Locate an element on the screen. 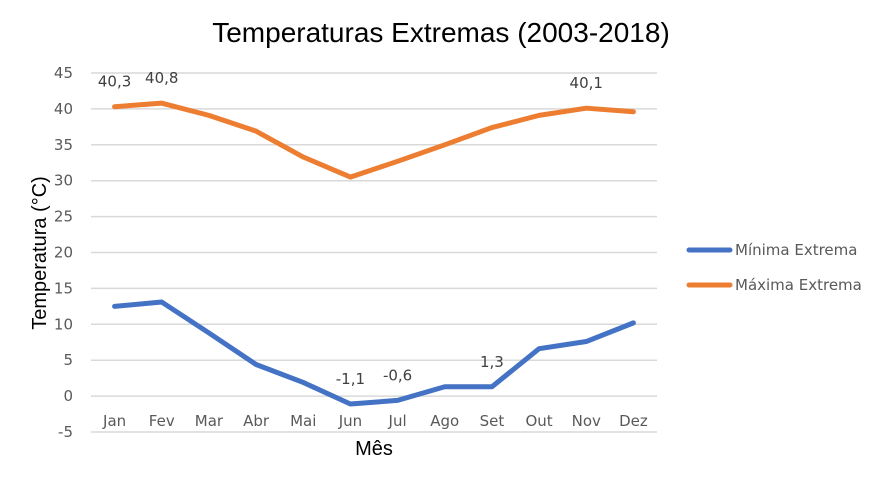  data-label: 40,1 is located at coordinates (586, 83).